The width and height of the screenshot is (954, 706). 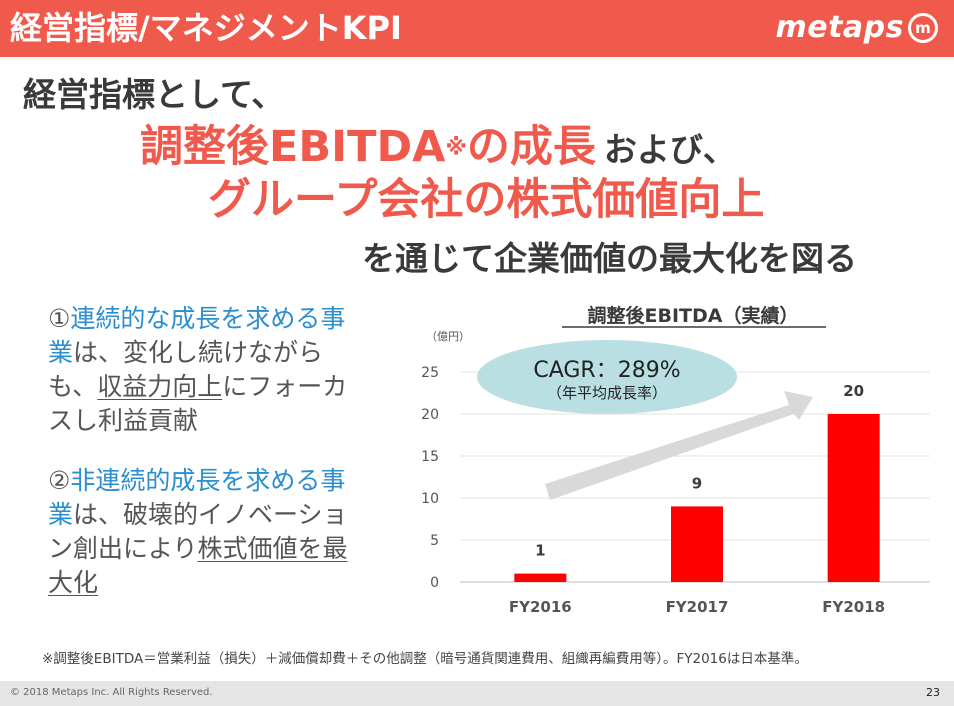 What do you see at coordinates (59, 318) in the screenshot?
I see `point-number: ①` at bounding box center [59, 318].